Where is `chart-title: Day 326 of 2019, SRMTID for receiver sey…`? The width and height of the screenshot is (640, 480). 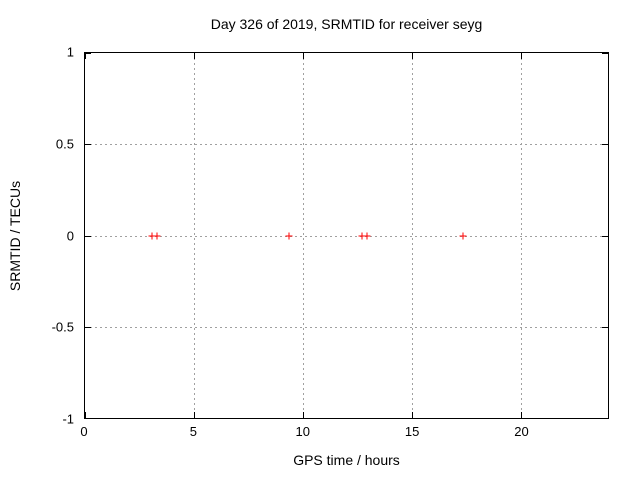 chart-title: Day 326 of 2019, SRMTID for receiver sey… is located at coordinates (346, 24).